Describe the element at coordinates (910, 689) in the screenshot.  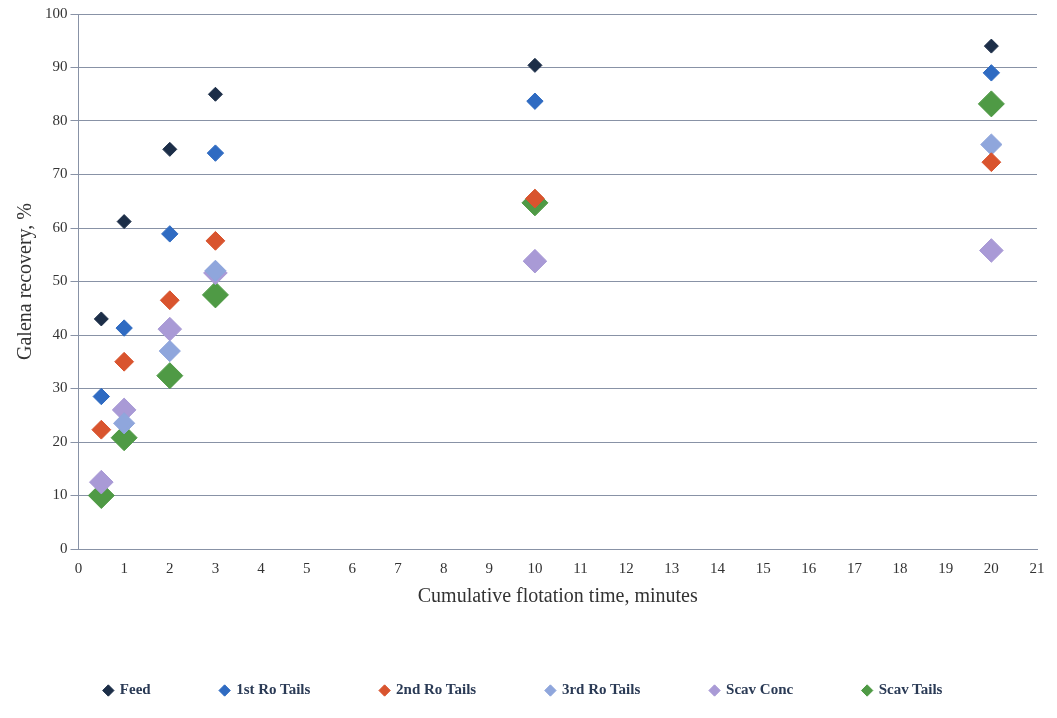
I see `legend-label: Scav Tails` at that location.